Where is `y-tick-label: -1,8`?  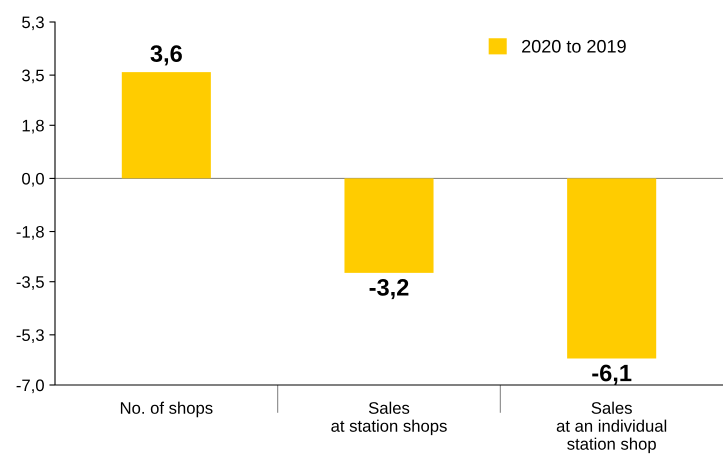
y-tick-label: -1,8 is located at coordinates (30, 233).